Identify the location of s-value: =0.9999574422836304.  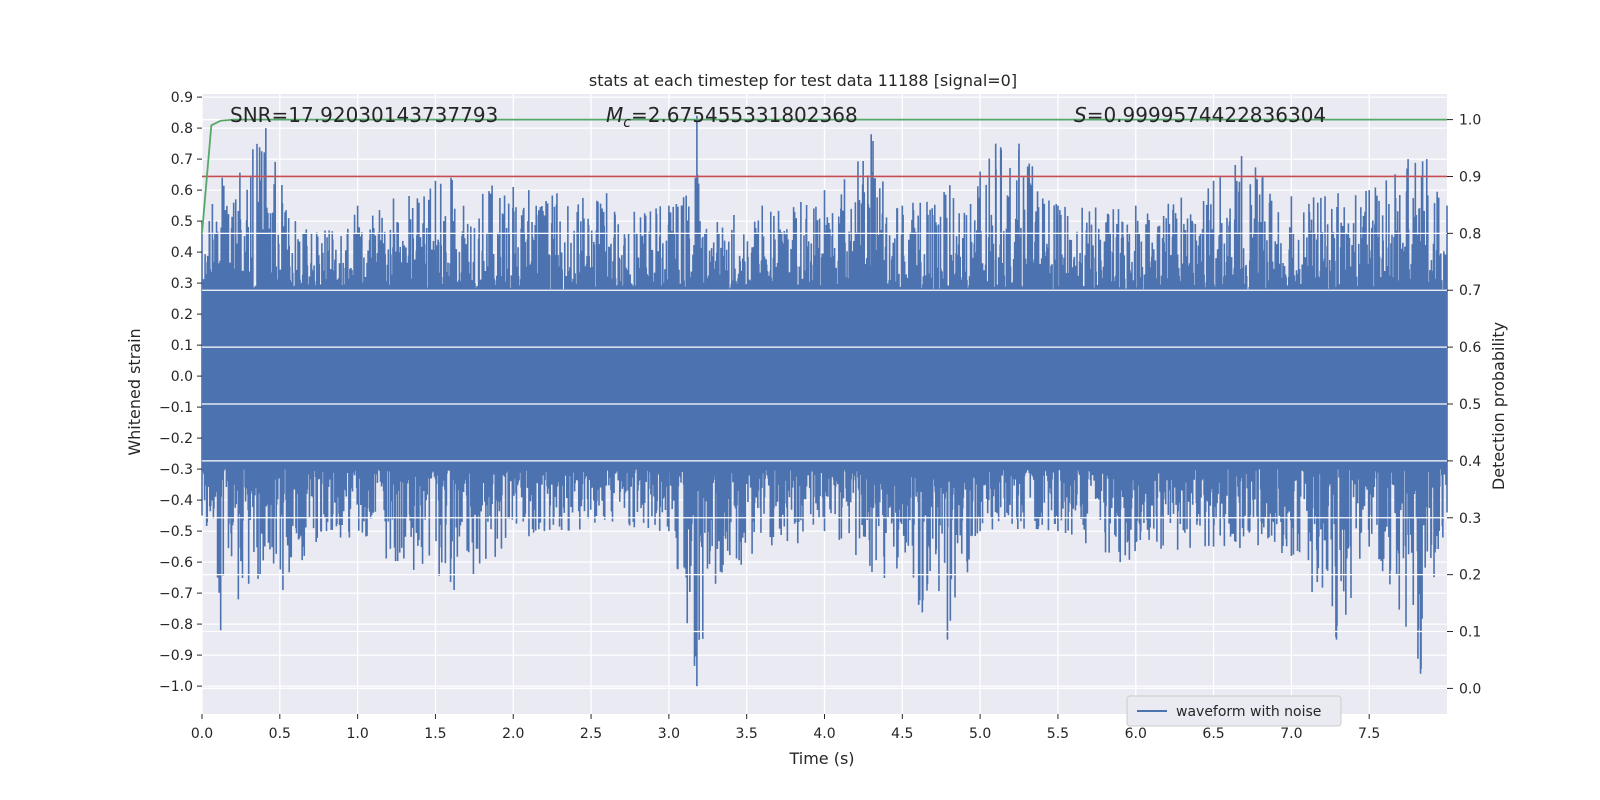
(1206, 115).